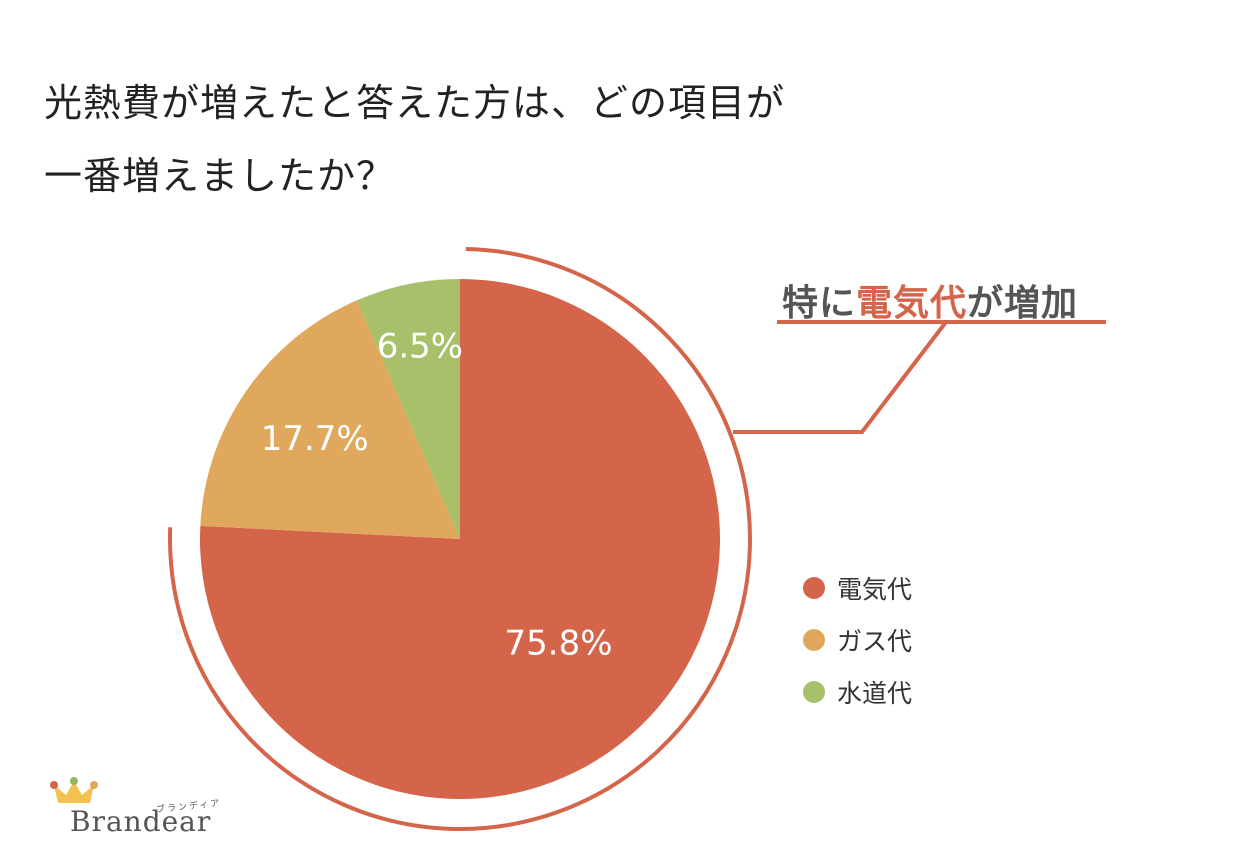 This screenshot has height=865, width=1260. I want to click on callout-highlight: 電気代, so click(912, 303).